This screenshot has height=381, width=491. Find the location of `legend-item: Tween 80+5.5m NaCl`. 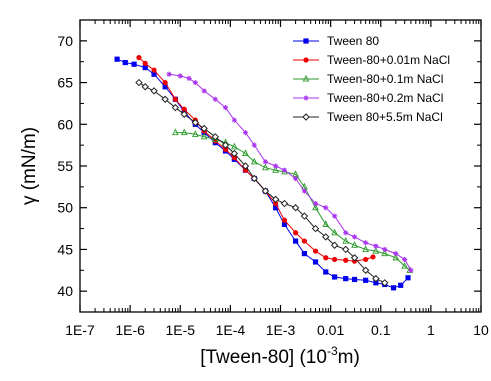

legend-item: Tween 80+5.5m NaCl is located at coordinates (368, 117).